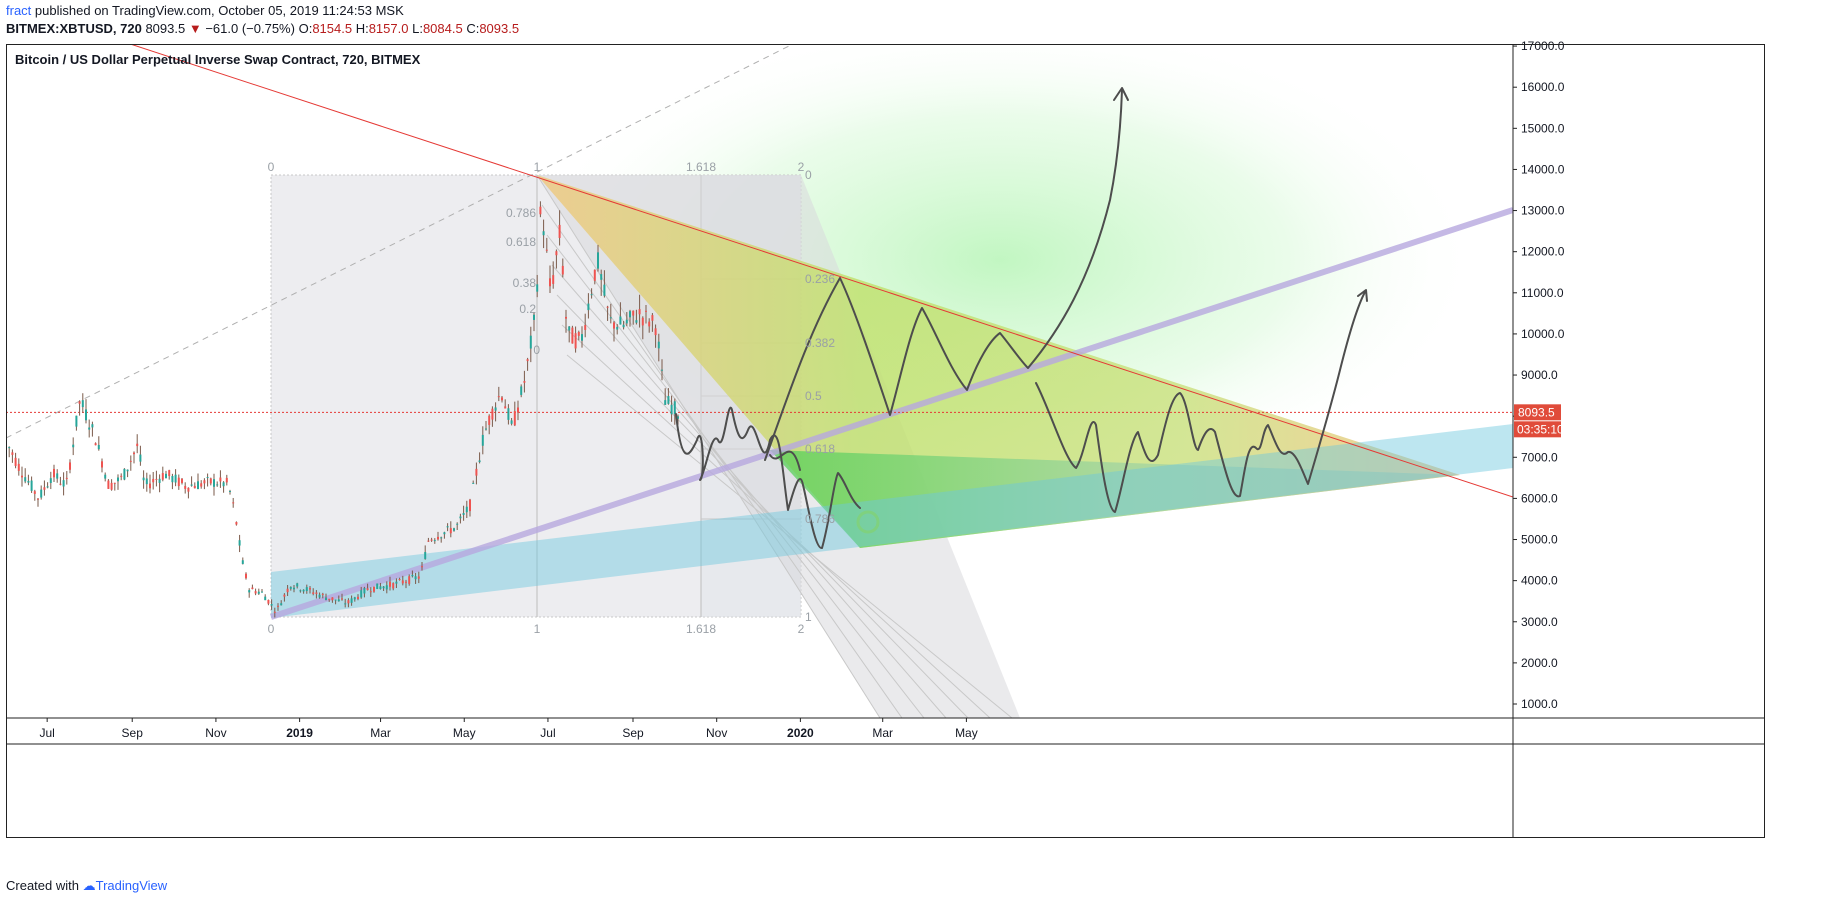 The width and height of the screenshot is (1828, 905). Describe the element at coordinates (89, 885) in the screenshot. I see `tradingview-logo-icon: ☁` at that location.